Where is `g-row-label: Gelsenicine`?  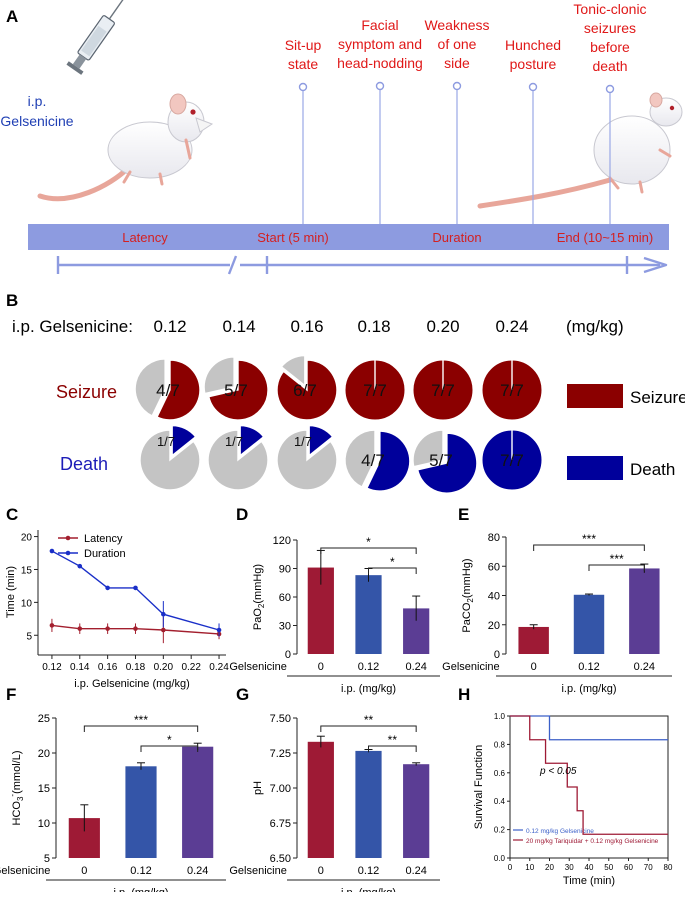 g-row-label: Gelsenicine is located at coordinates (257, 871).